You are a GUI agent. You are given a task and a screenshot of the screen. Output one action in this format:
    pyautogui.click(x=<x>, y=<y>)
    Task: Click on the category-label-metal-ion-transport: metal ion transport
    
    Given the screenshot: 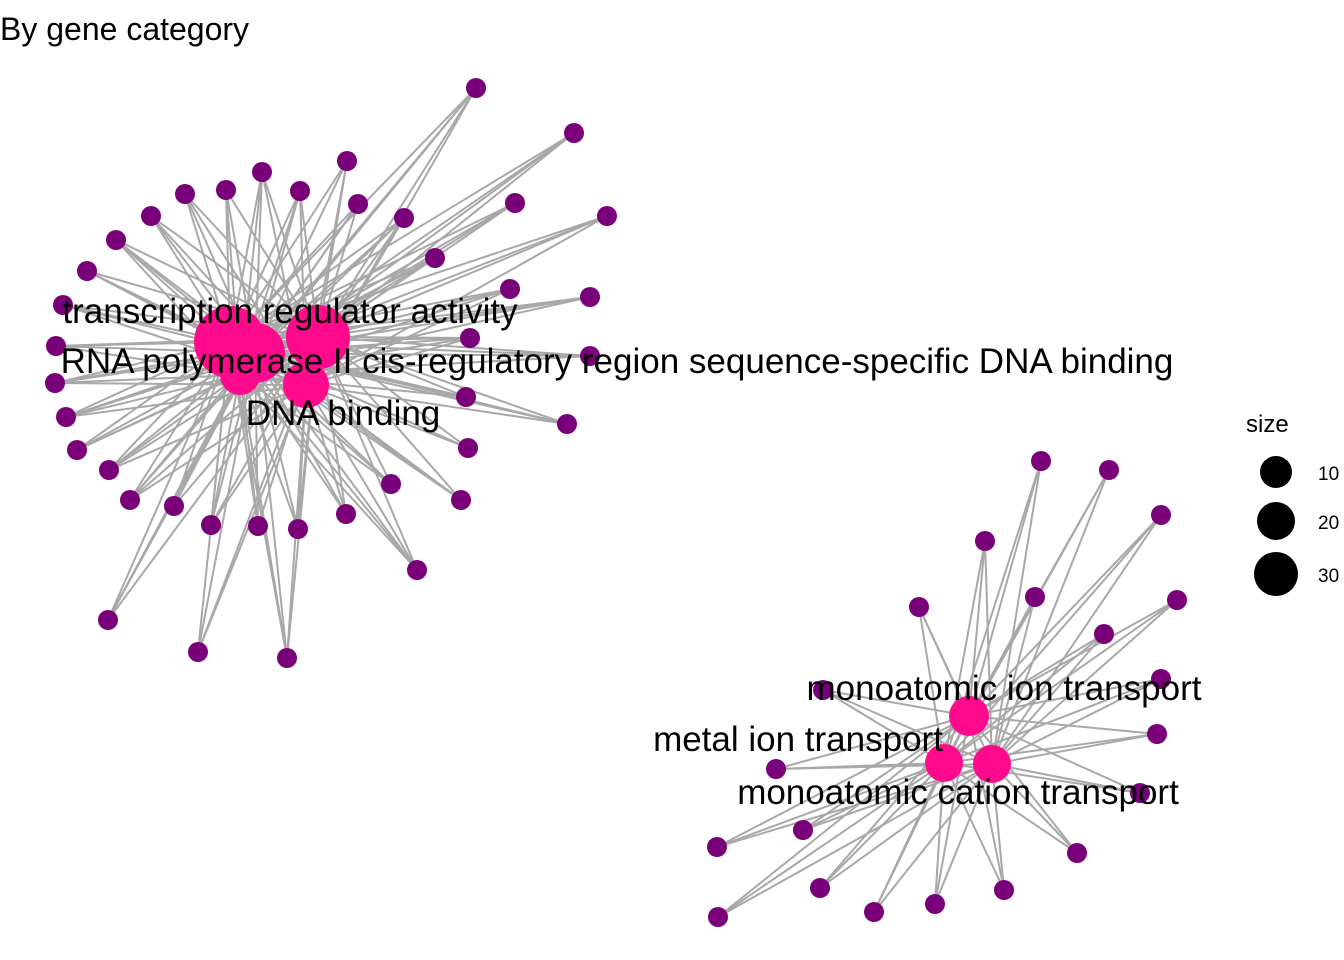 What is the action you would take?
    pyautogui.click(x=798, y=739)
    